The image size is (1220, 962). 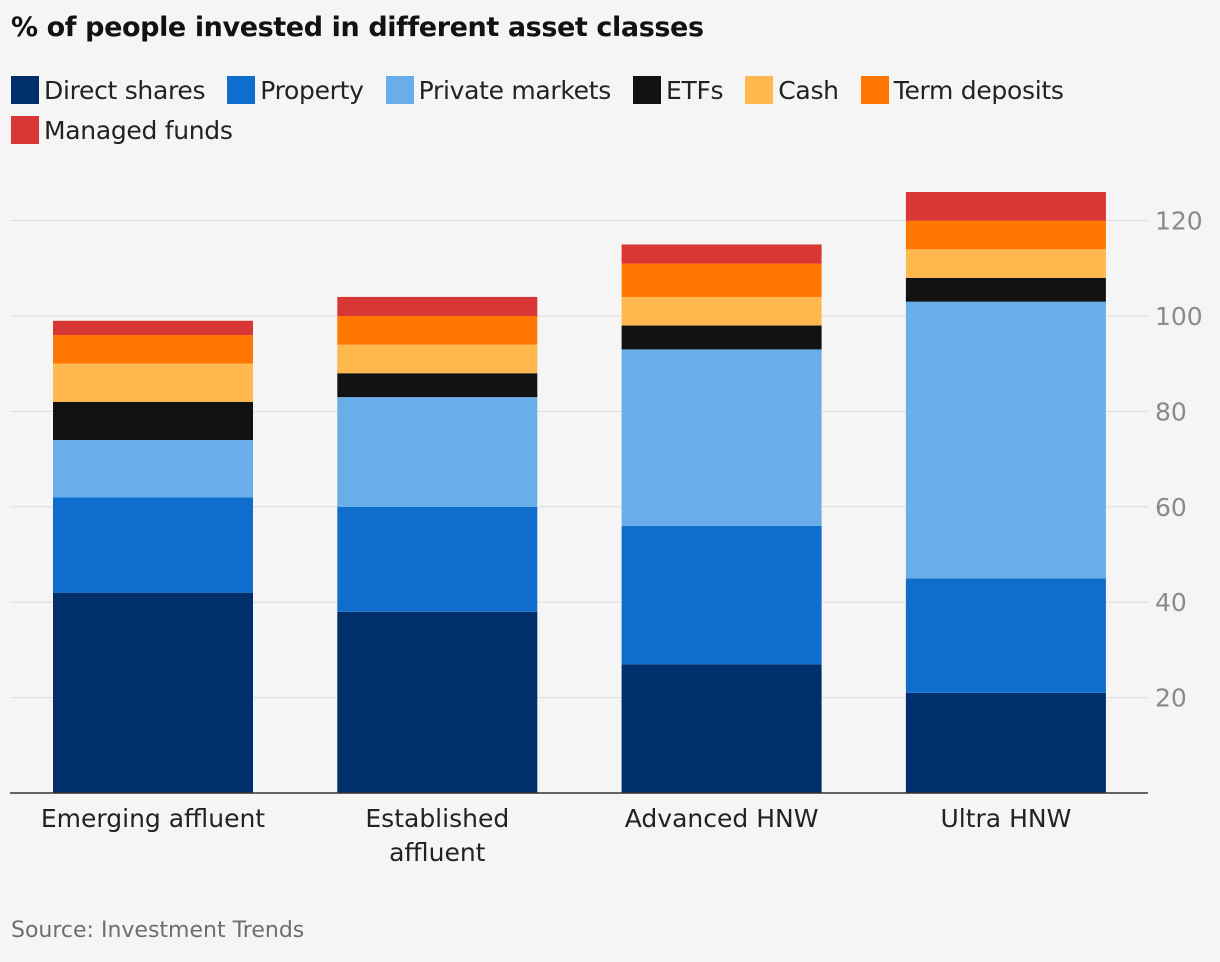 I want to click on legend-label: Managed funds, so click(x=138, y=130).